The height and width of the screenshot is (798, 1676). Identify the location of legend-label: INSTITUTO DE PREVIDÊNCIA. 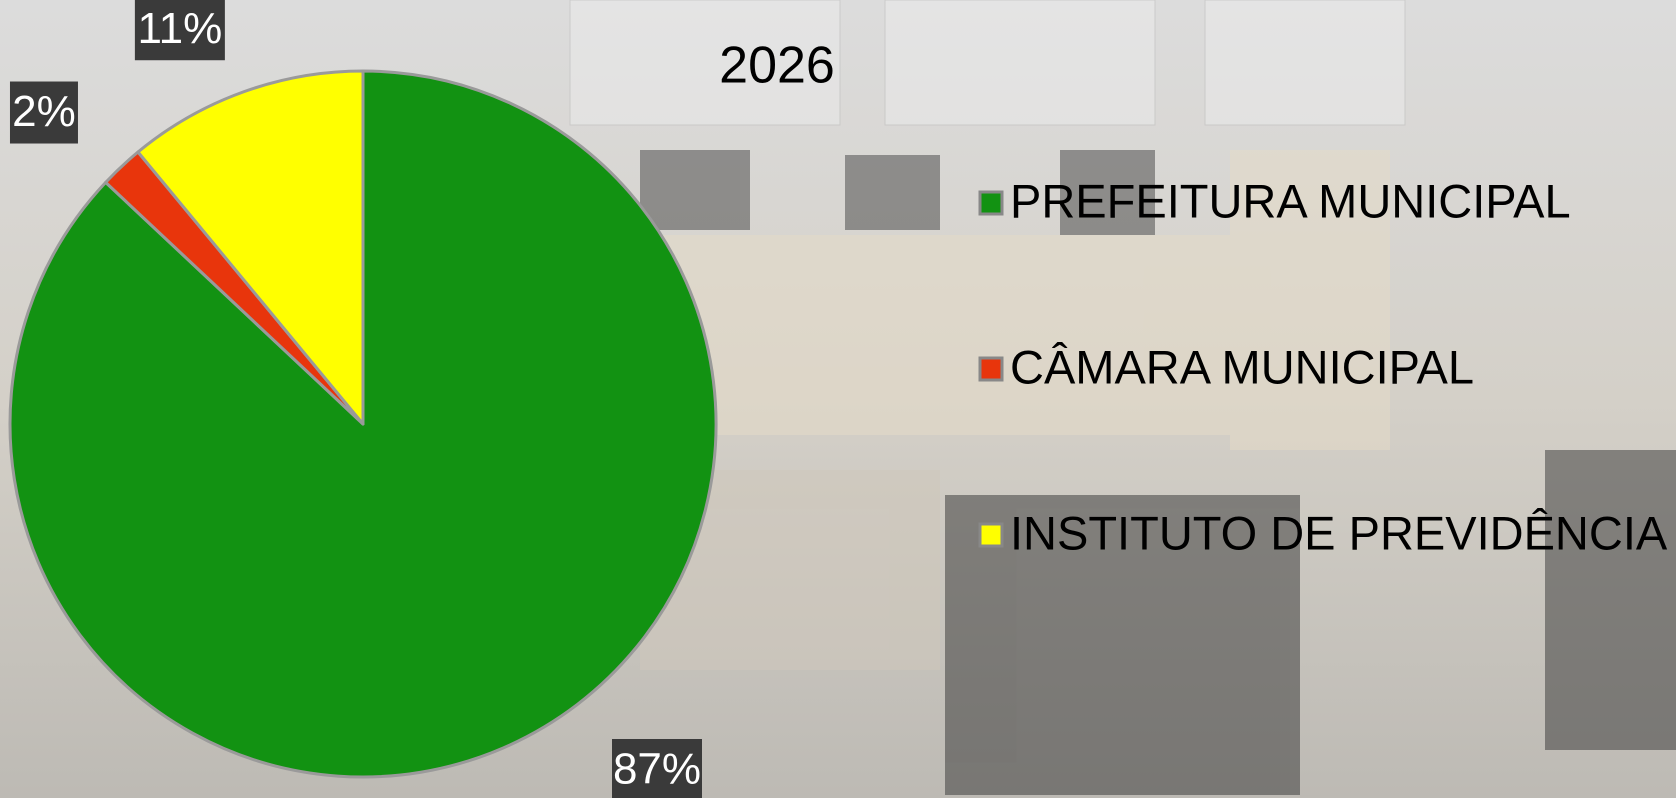
(1339, 532).